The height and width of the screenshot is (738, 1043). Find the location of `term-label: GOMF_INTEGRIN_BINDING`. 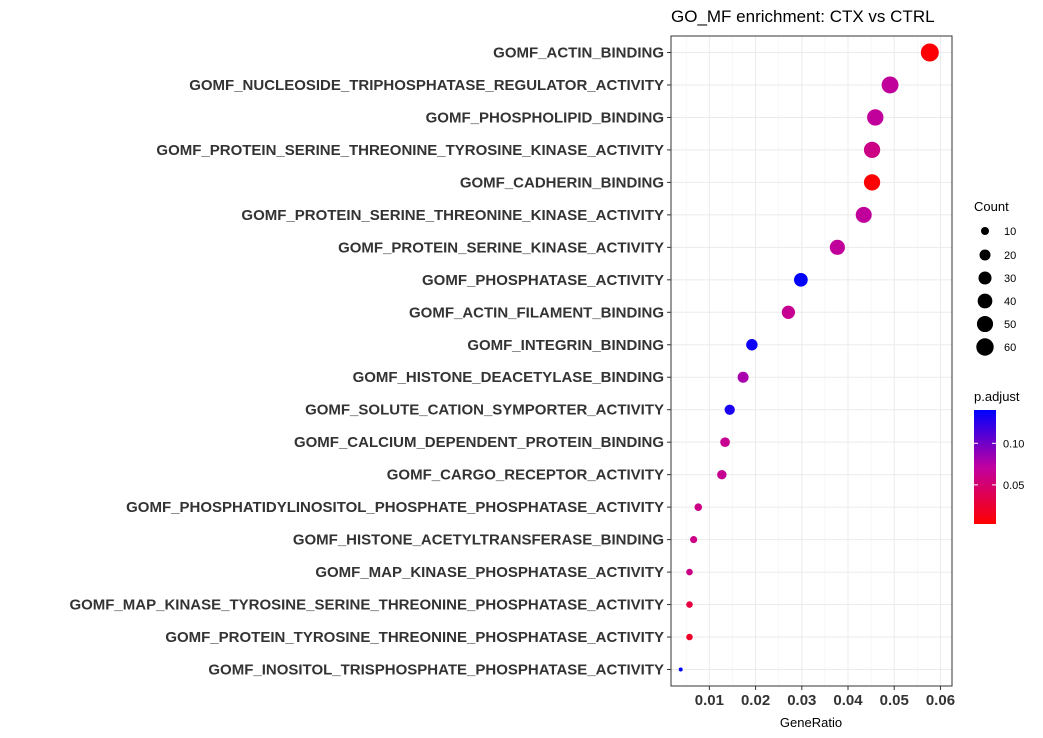

term-label: GOMF_INTEGRIN_BINDING is located at coordinates (565, 345).